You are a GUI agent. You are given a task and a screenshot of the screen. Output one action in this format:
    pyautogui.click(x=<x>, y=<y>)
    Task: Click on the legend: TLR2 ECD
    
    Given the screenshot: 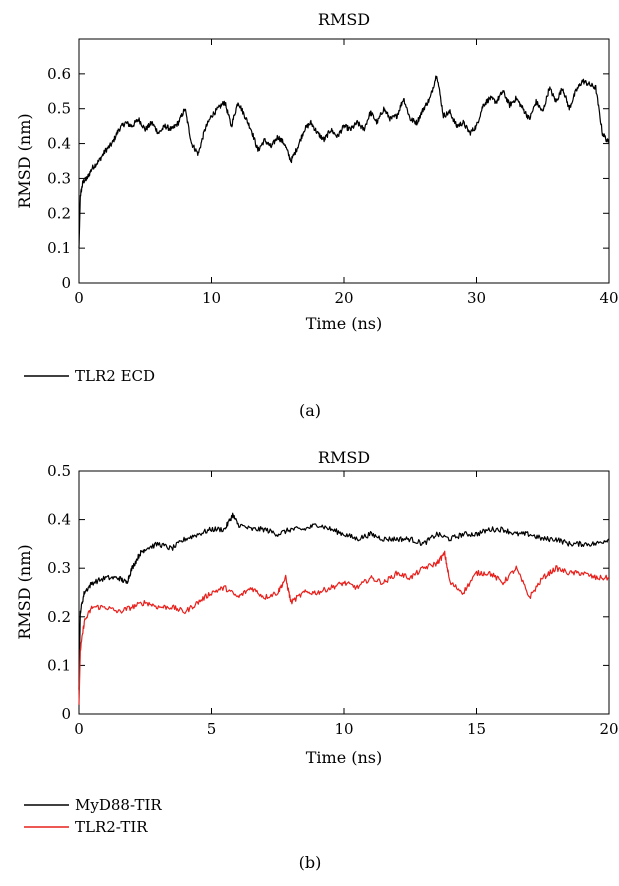 What is the action you would take?
    pyautogui.click(x=89, y=376)
    